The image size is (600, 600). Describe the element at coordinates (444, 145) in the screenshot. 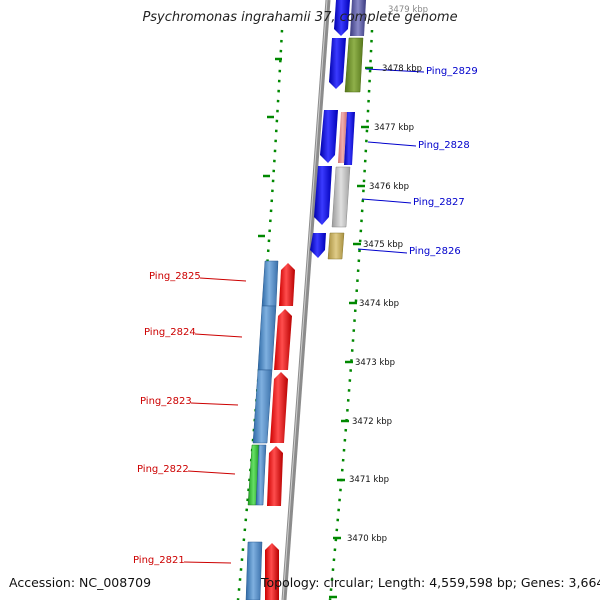

I see `gene-label-ping-2828: Ping_2828` at that location.